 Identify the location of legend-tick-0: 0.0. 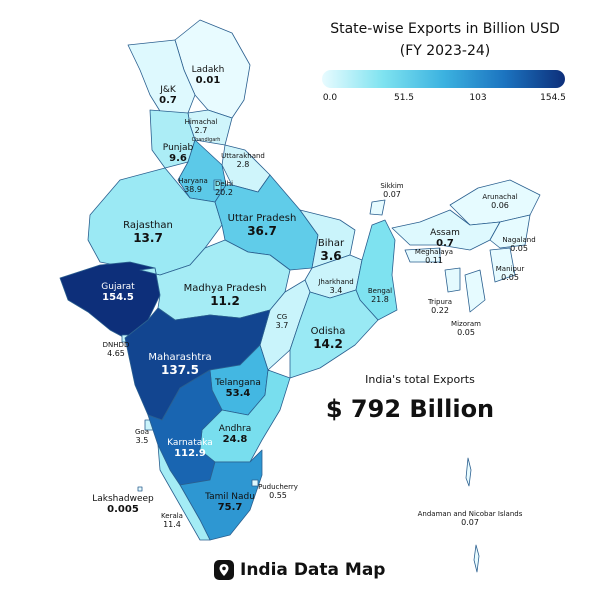
(330, 98).